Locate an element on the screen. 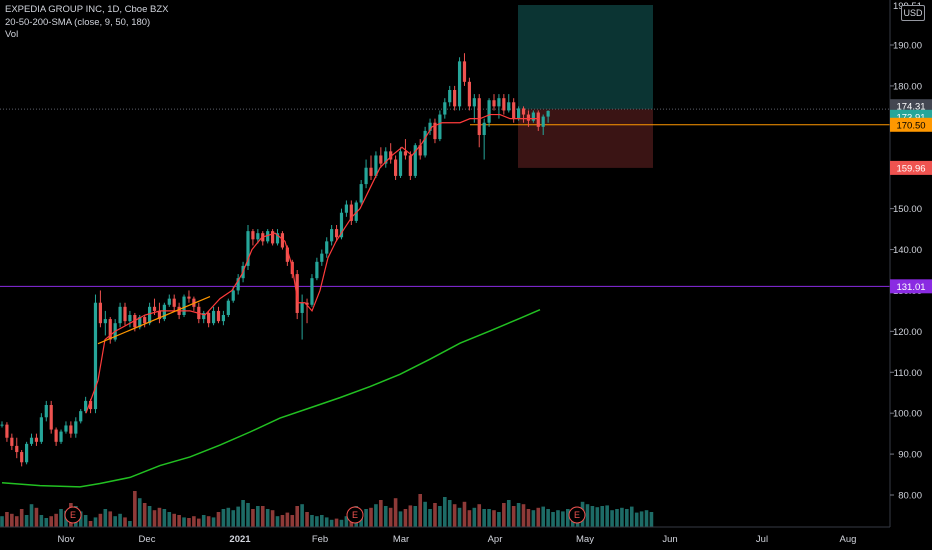 The image size is (932, 550). currency-badge: USD is located at coordinates (913, 13).